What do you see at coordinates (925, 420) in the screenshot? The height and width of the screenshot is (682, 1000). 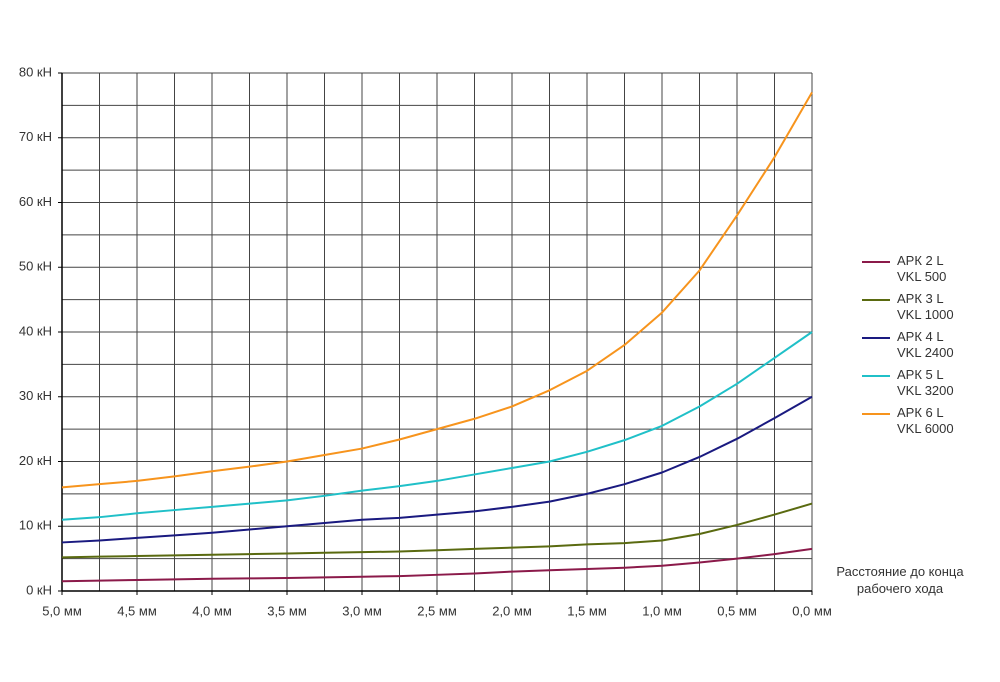 I see `legend-label: АРК 6 L VKL 6000` at bounding box center [925, 420].